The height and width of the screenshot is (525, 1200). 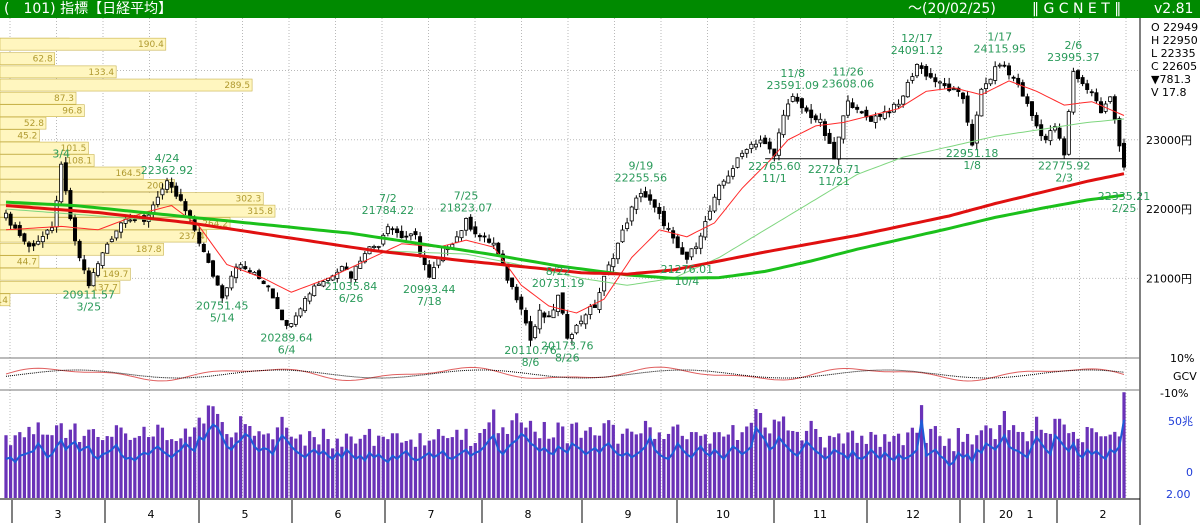 What do you see at coordinates (1169, 278) in the screenshot?
I see `y-axis-label: 21000円` at bounding box center [1169, 278].